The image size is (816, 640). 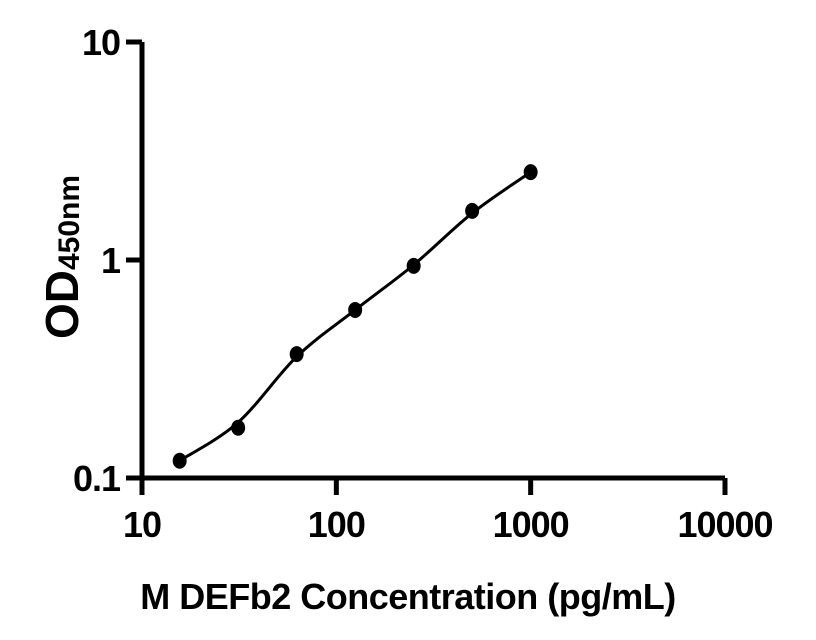 What do you see at coordinates (97, 478) in the screenshot?
I see `y-tick-label: 0.1` at bounding box center [97, 478].